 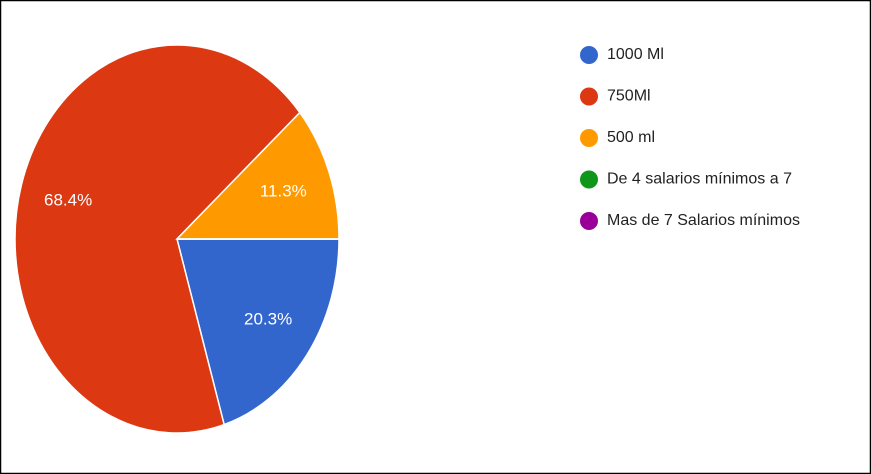 I want to click on legend-label: 1000 Ml, so click(x=635, y=54).